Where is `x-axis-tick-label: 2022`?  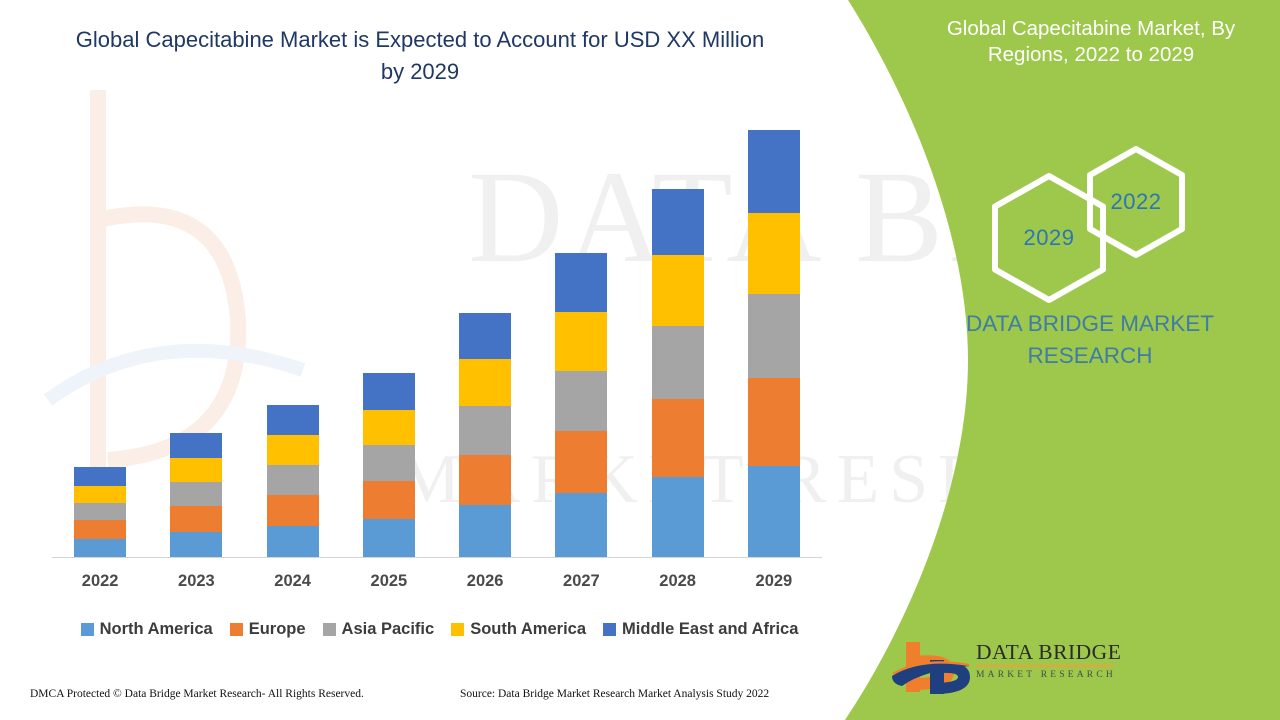 x-axis-tick-label: 2022 is located at coordinates (100, 581).